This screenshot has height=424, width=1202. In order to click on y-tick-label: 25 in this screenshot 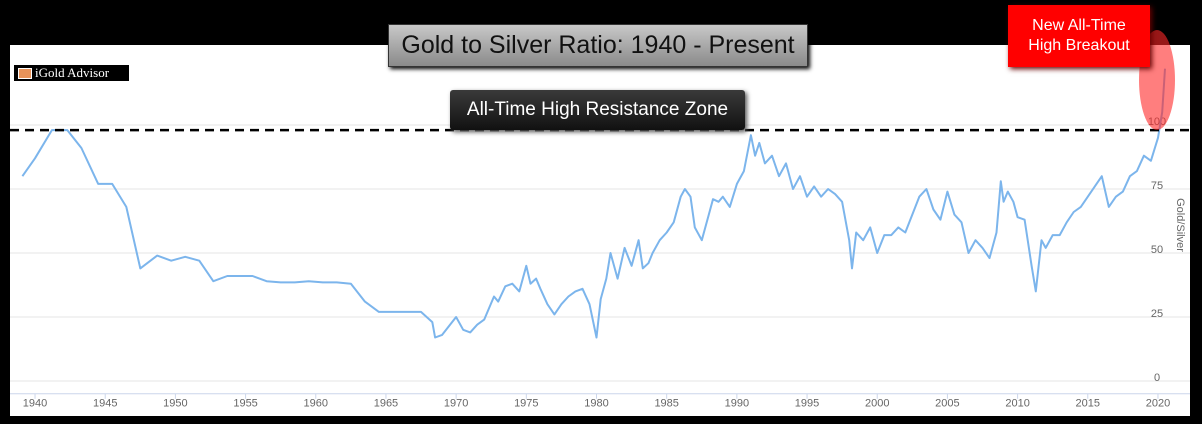, I will do `click(1157, 314)`.